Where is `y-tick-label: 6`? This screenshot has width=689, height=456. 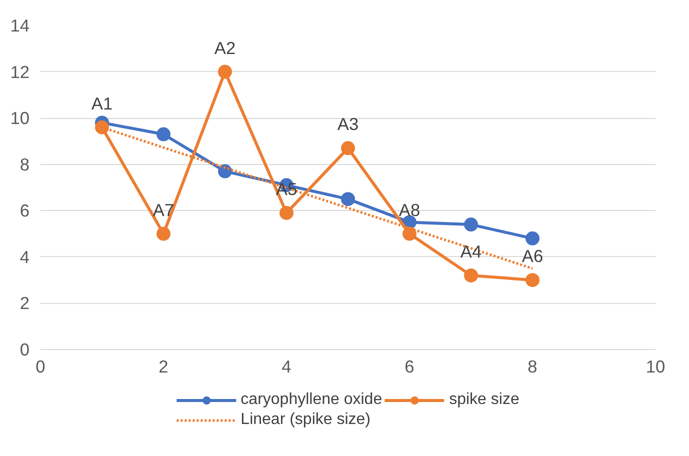
y-tick-label: 6 is located at coordinates (25, 210).